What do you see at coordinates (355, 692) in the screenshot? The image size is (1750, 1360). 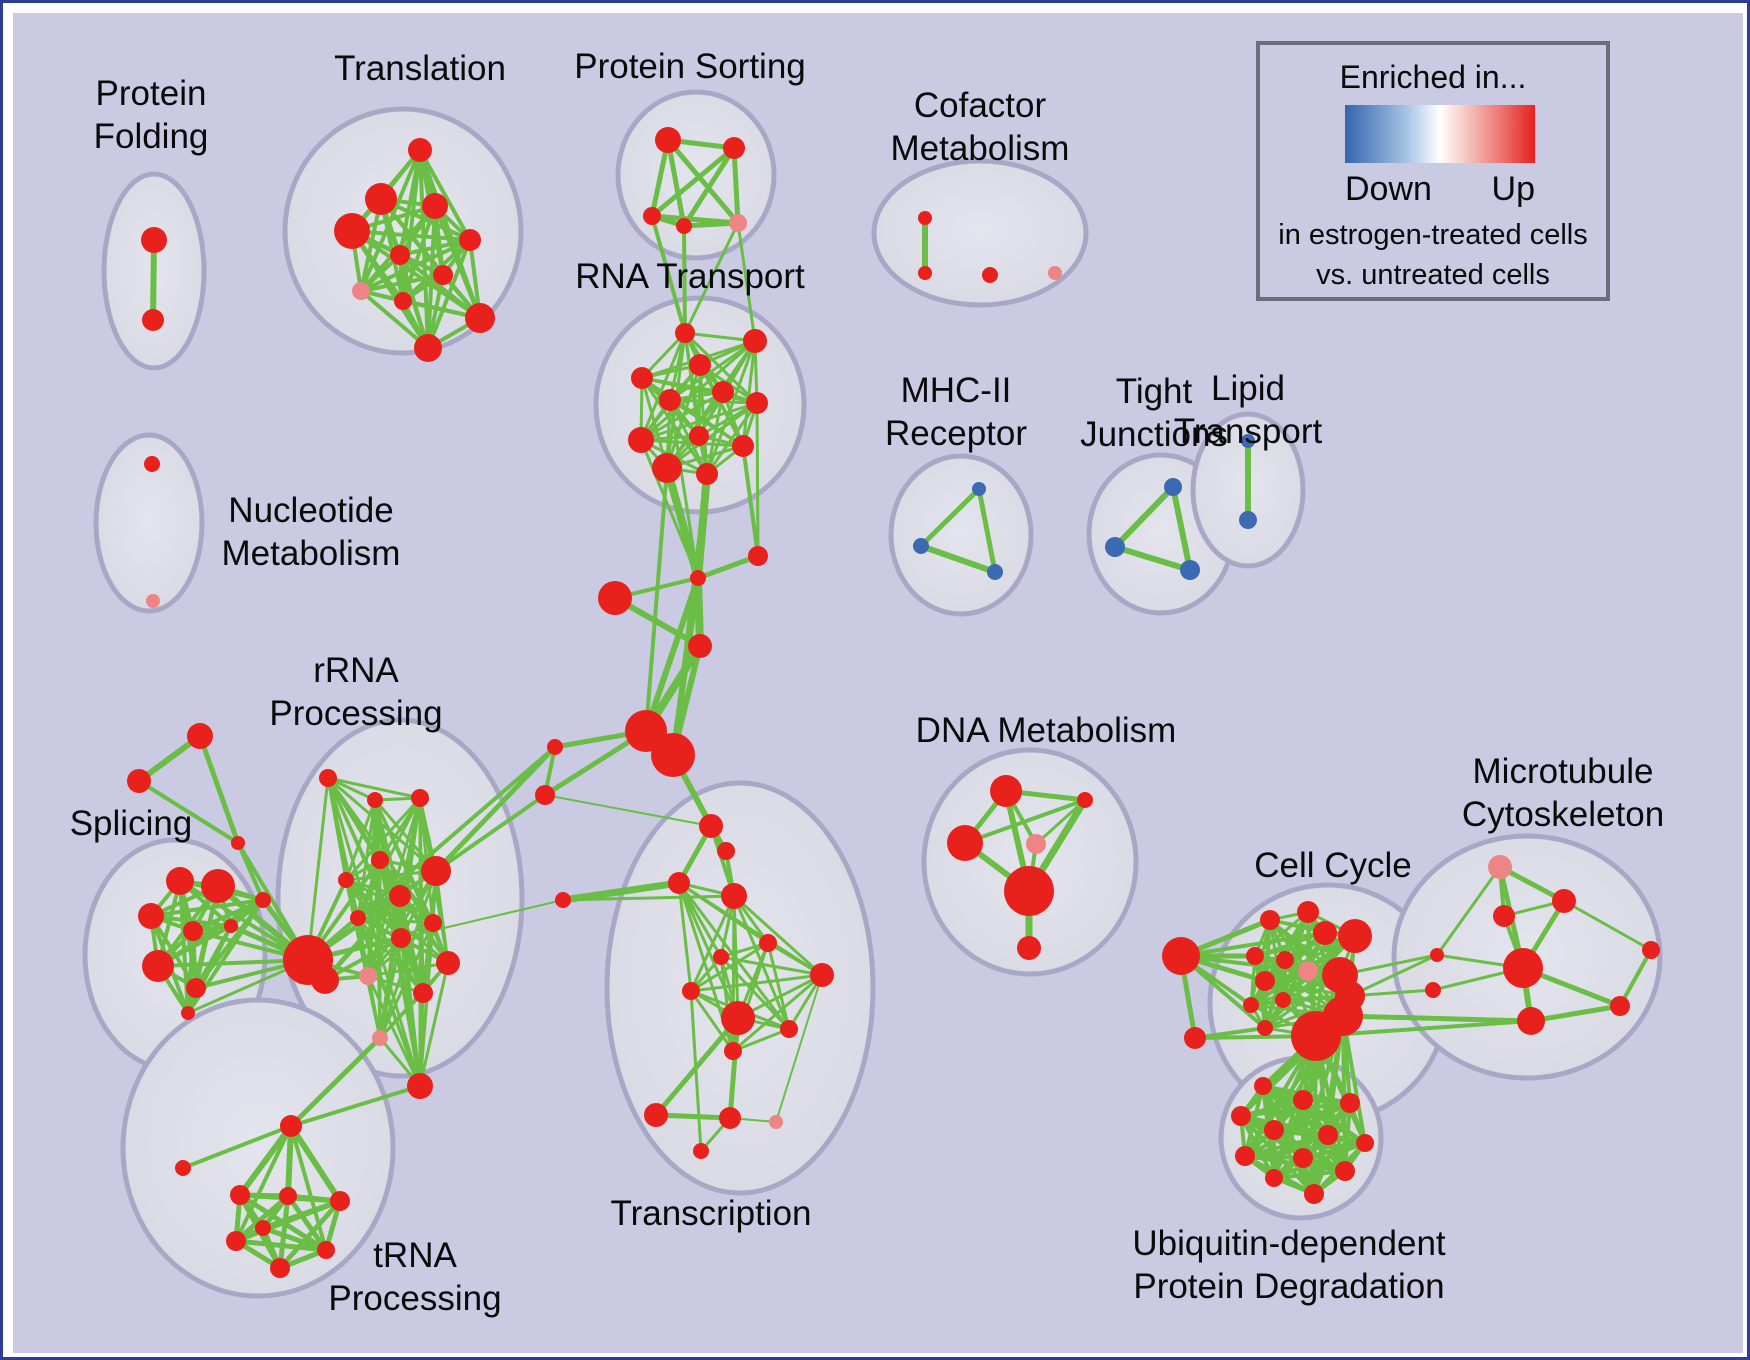 I see `cluster-label-rrna-processing: rRNA Processing` at bounding box center [355, 692].